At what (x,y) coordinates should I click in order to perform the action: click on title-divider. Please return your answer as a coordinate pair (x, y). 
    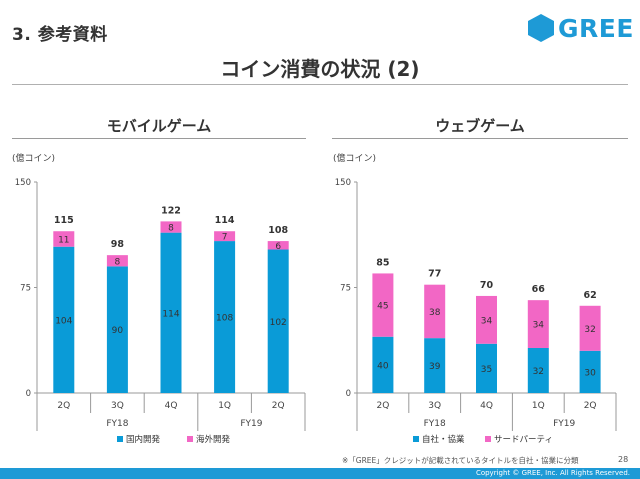
    Looking at the image, I should click on (320, 84).